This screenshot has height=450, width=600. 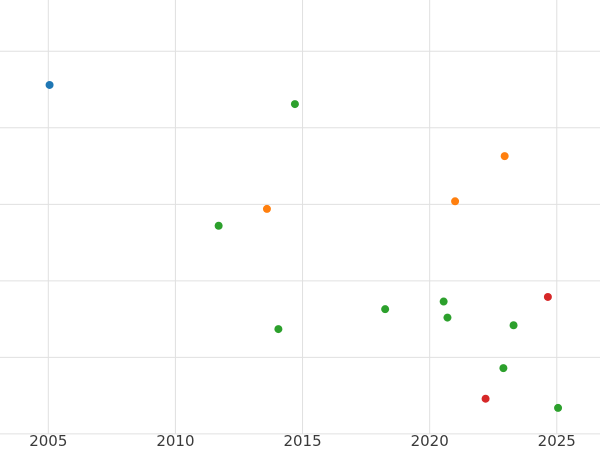 What do you see at coordinates (557, 441) in the screenshot?
I see `x-tick-label: 2025` at bounding box center [557, 441].